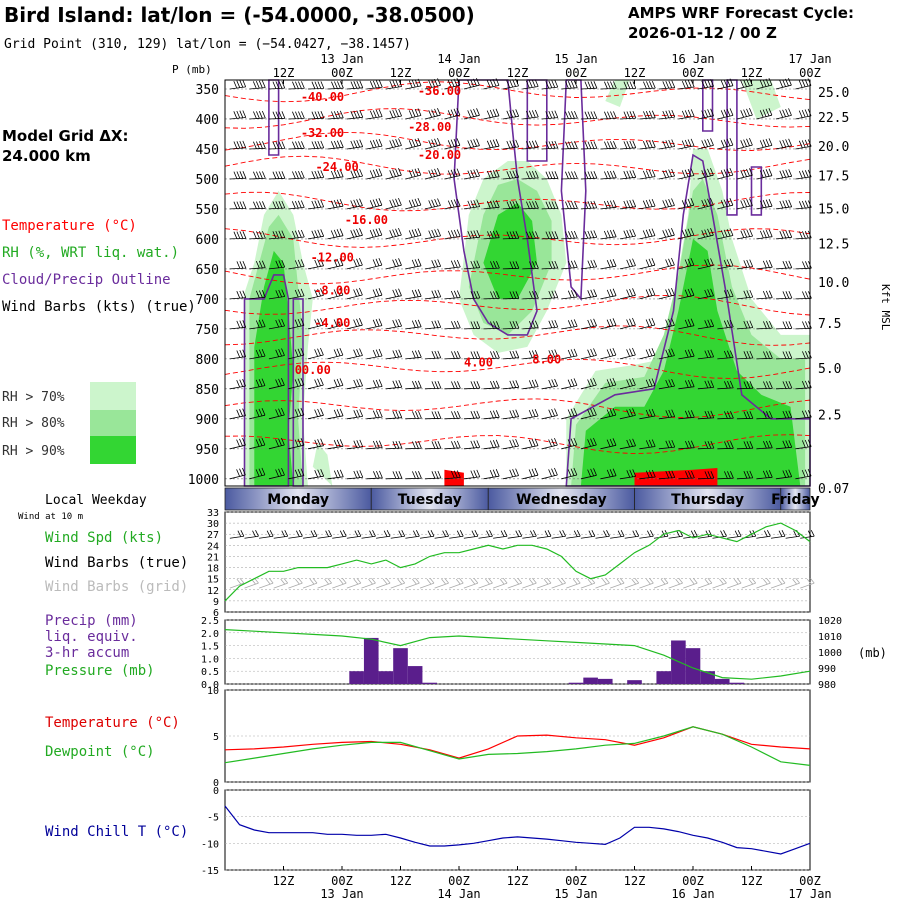  What do you see at coordinates (213, 818) in the screenshot?
I see `windchill-tick-label: -5` at bounding box center [213, 818].